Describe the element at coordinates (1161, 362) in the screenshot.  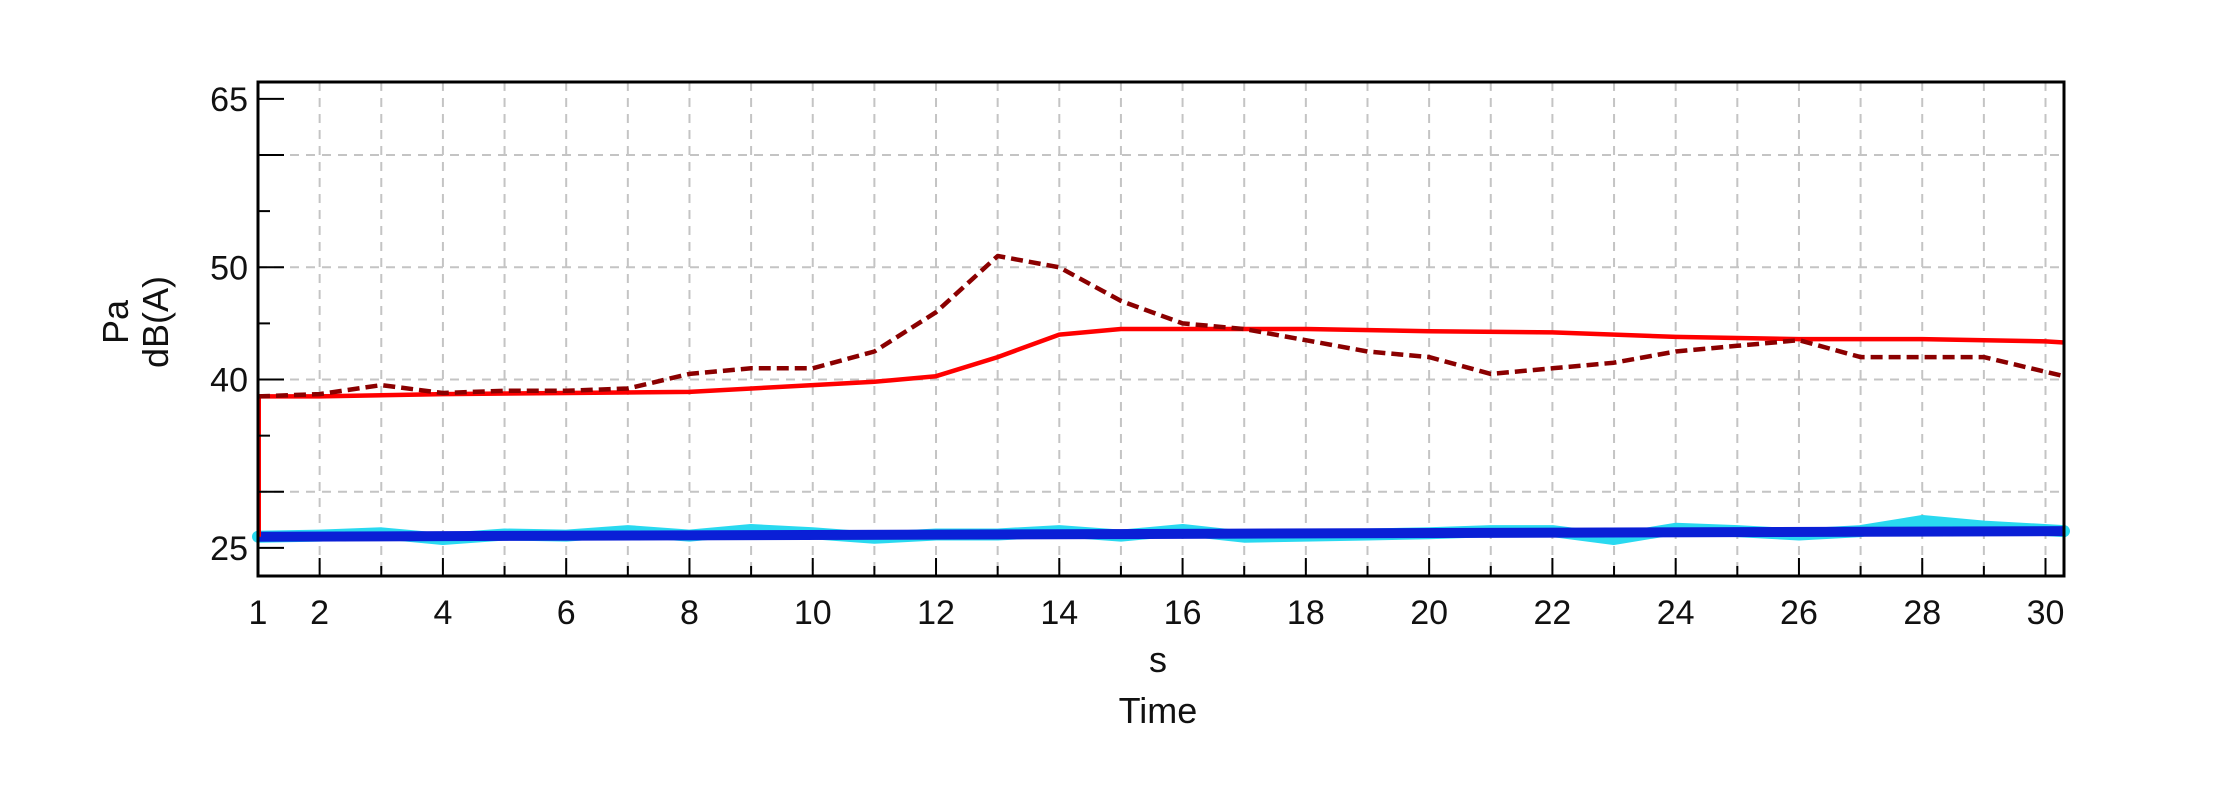
I see `series-red-line` at that location.